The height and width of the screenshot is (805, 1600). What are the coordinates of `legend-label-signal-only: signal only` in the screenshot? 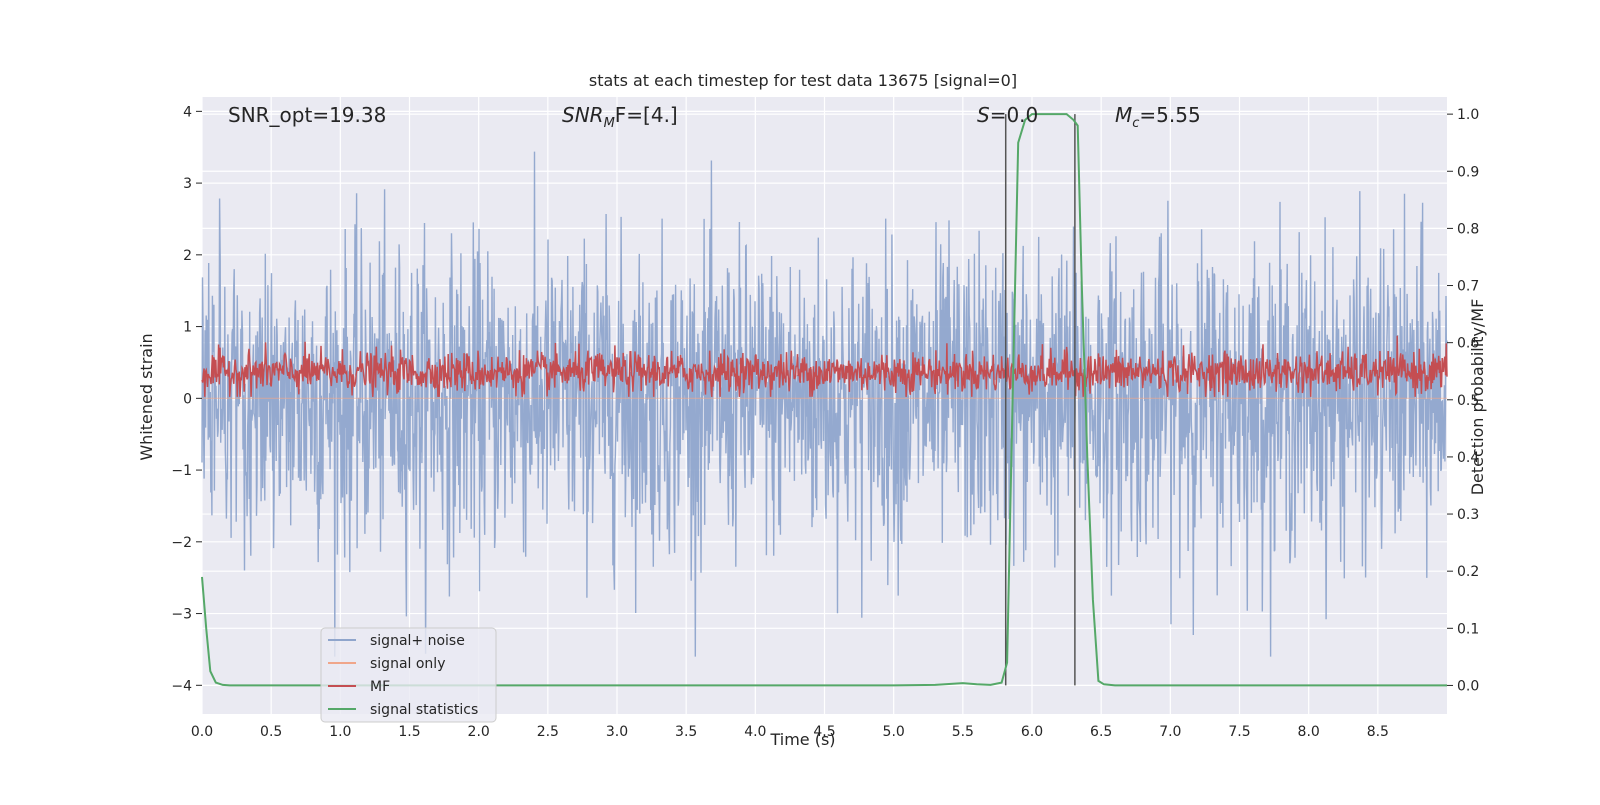 It's located at (407, 664).